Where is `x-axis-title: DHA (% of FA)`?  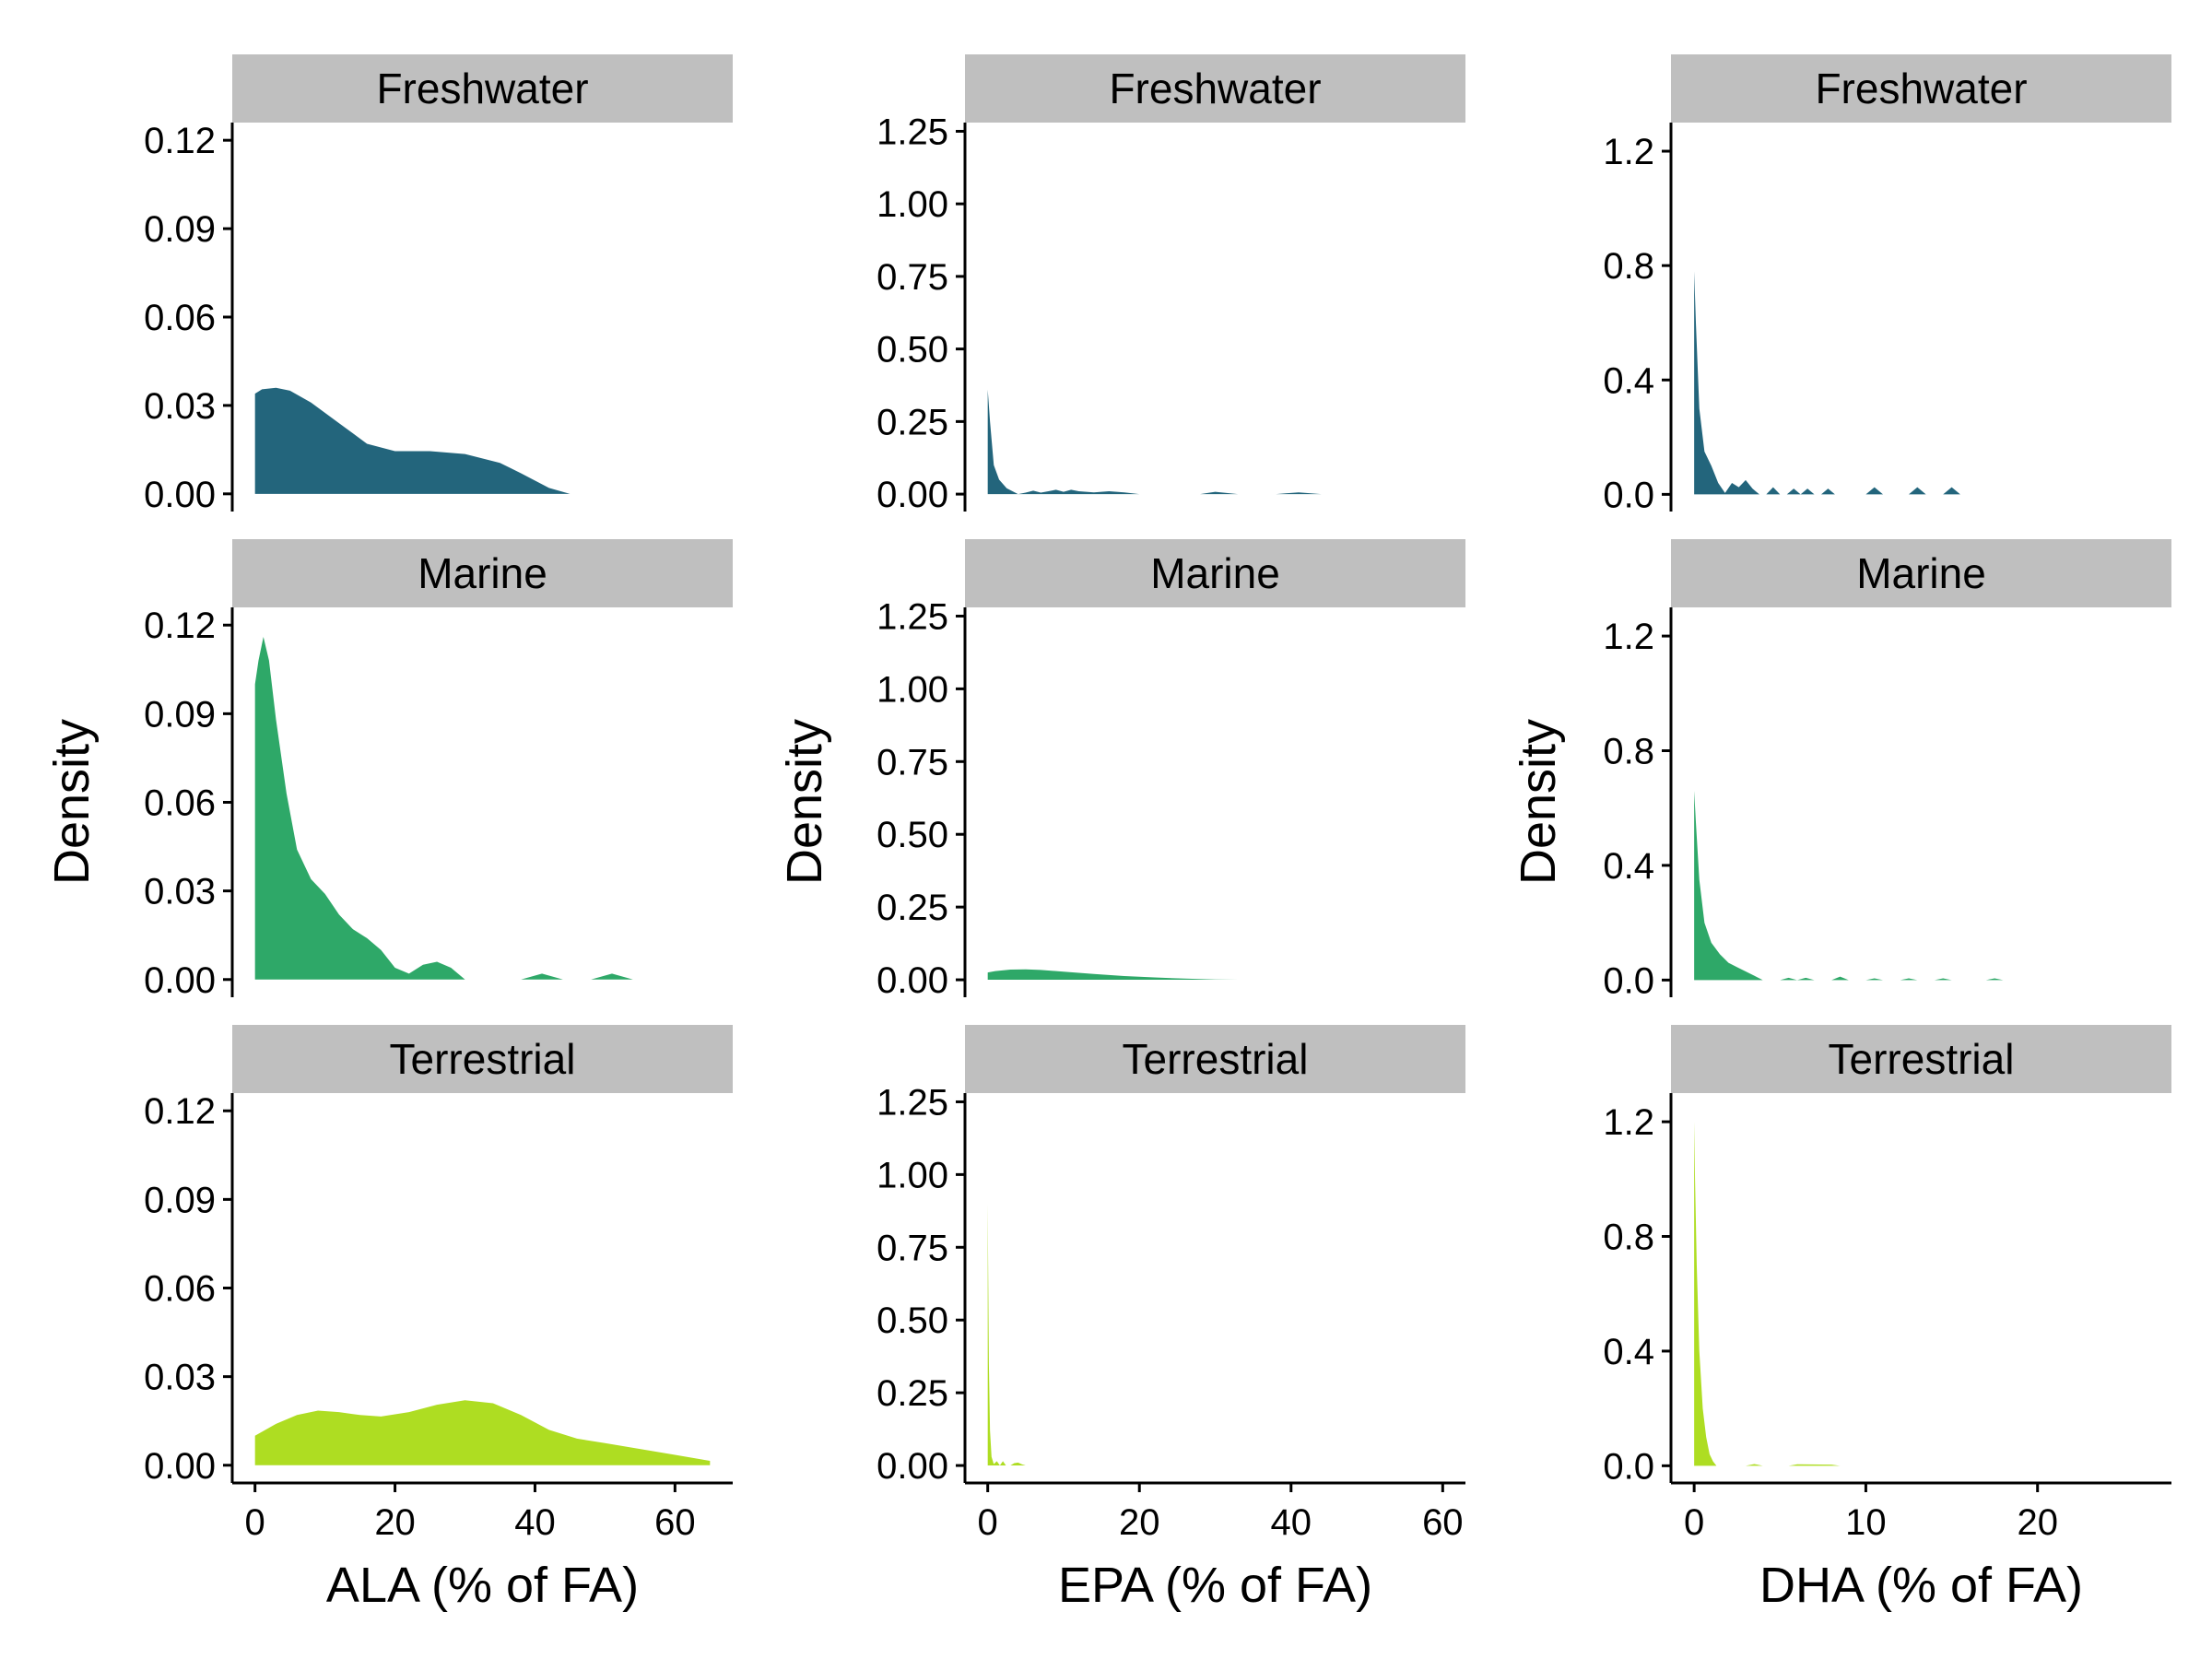 x-axis-title: DHA (% of FA) is located at coordinates (1921, 1585).